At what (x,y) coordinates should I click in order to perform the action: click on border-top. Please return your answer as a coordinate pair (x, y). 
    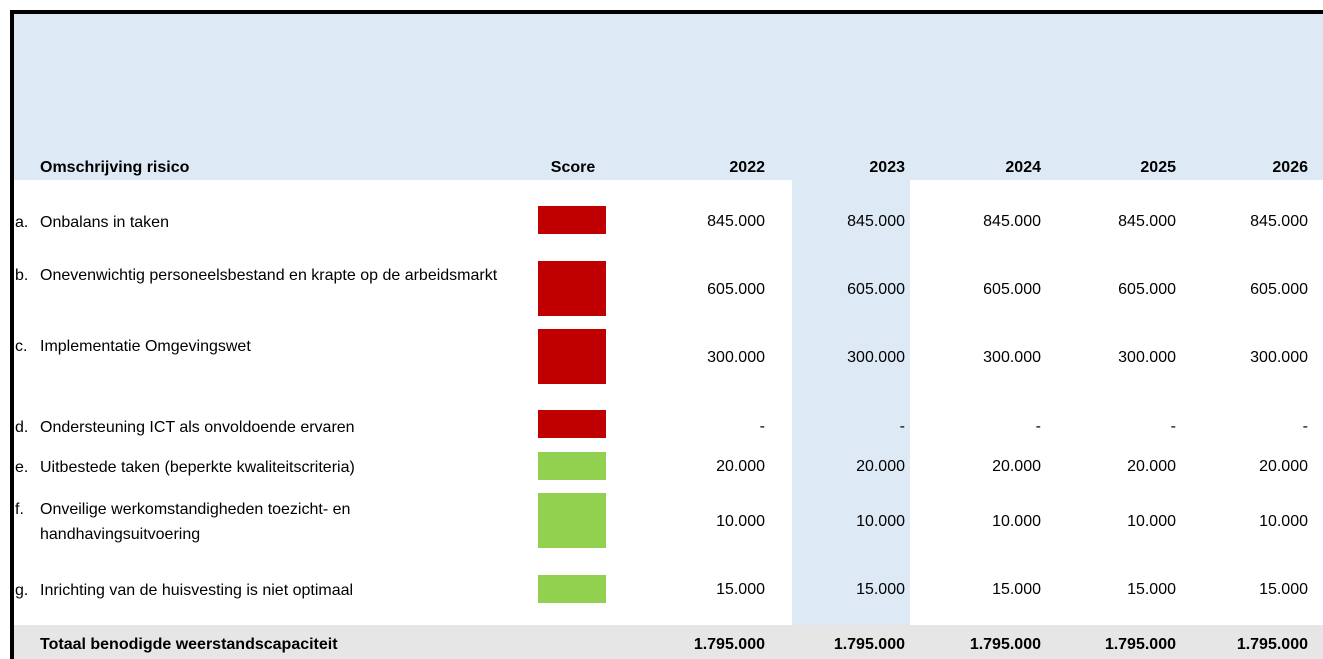
    Looking at the image, I should click on (666, 12).